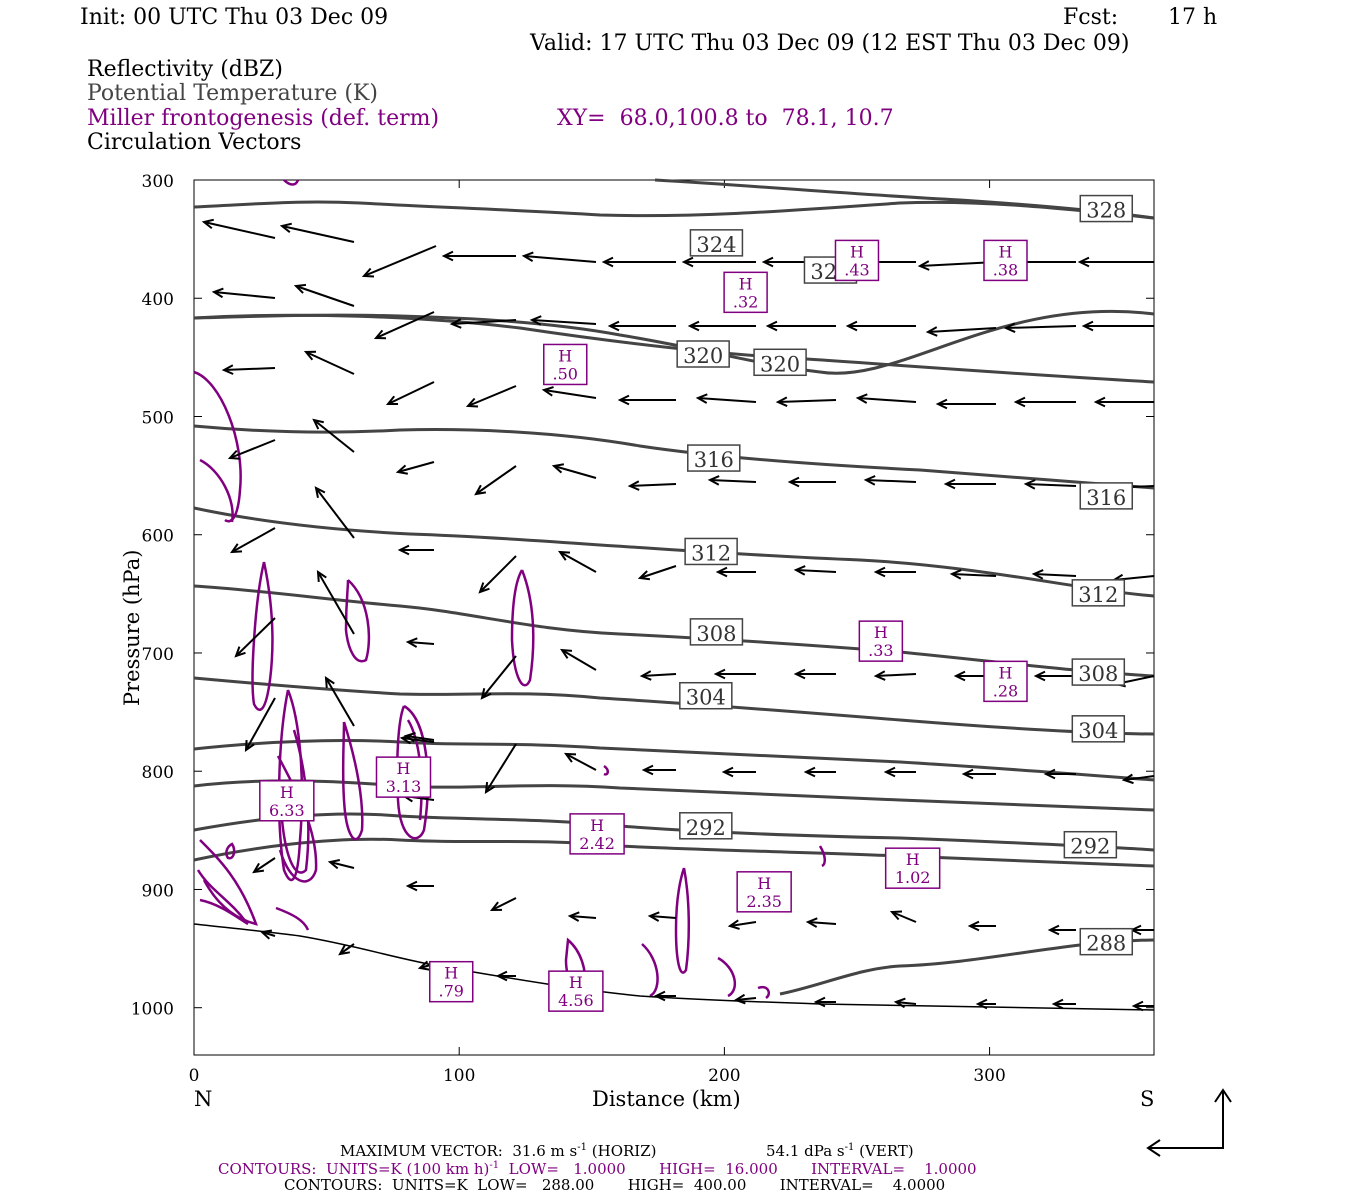 This screenshot has width=1350, height=1200. What do you see at coordinates (840, 1151) in the screenshot?
I see `footer-vert-vector: 54.1 dPa s-1 (VERT)` at bounding box center [840, 1151].